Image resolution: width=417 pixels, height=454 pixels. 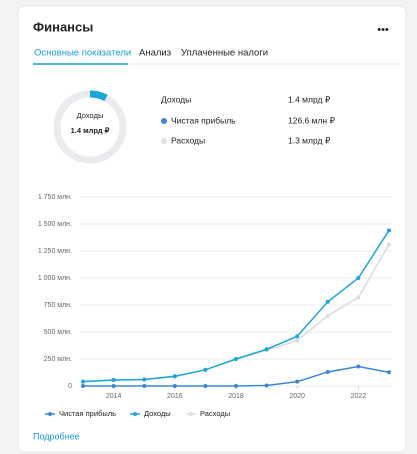 What do you see at coordinates (55, 278) in the screenshot?
I see `y-tick-label: 1 000 млн.` at bounding box center [55, 278].